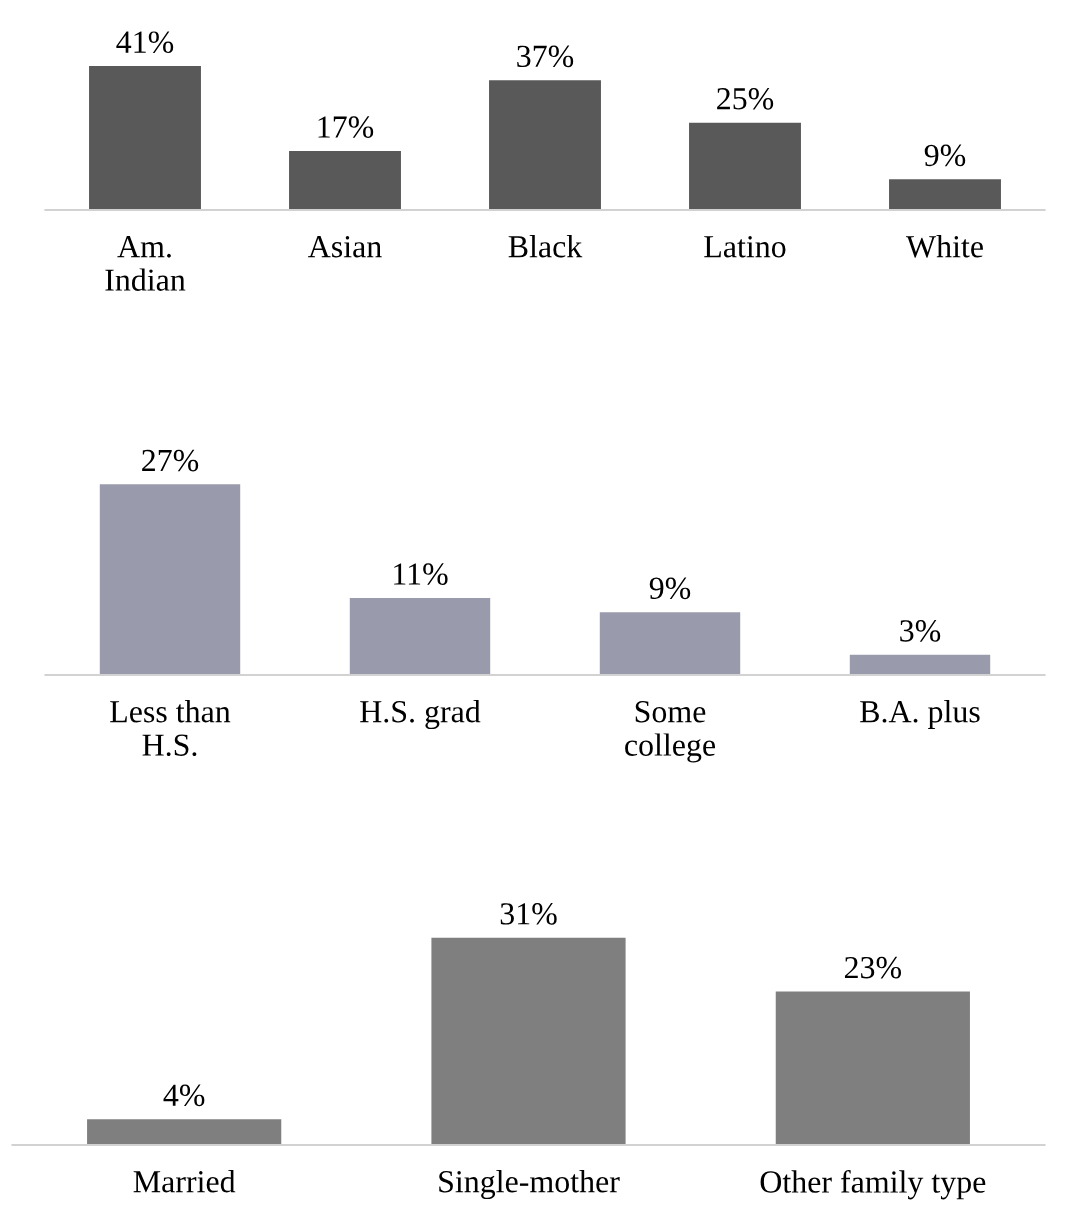 Image resolution: width=1071 pixels, height=1227 pixels. Describe the element at coordinates (170, 728) in the screenshot. I see `x-tick-label: Less than H.S.` at that location.